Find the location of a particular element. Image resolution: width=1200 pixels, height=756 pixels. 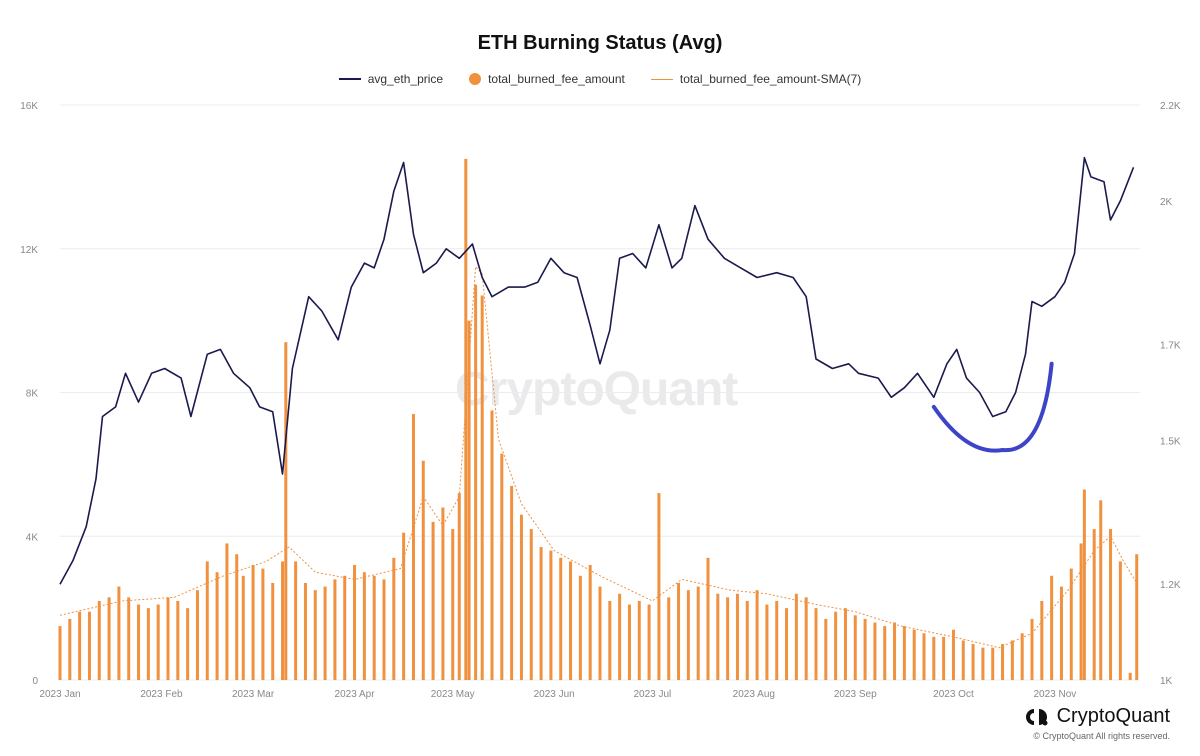

annotation-curve is located at coordinates (992, 407).